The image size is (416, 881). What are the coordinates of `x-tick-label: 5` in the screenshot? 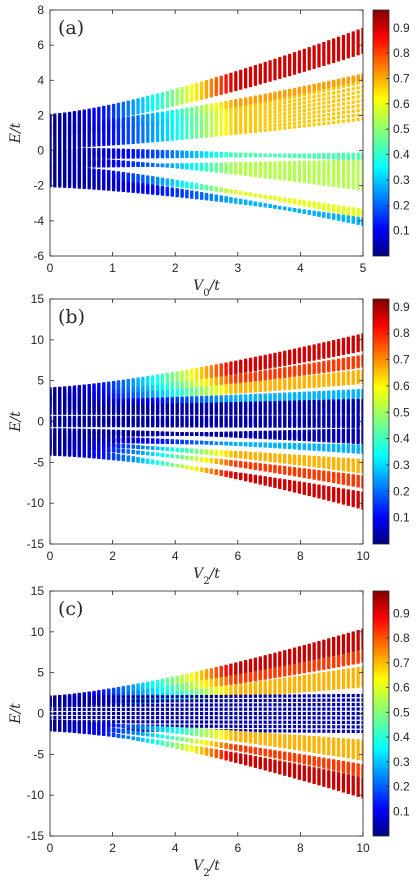 It's located at (363, 268).